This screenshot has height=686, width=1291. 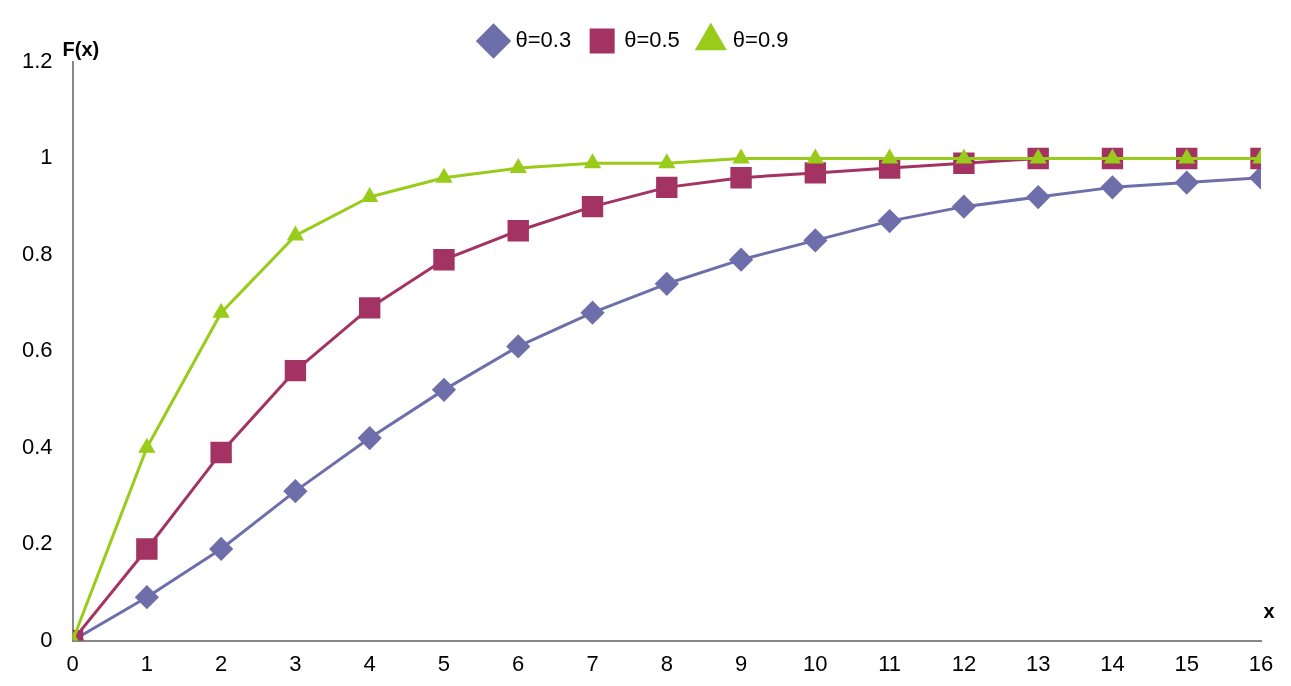 What do you see at coordinates (81, 48) in the screenshot?
I see `y-axis-title: F(x)` at bounding box center [81, 48].